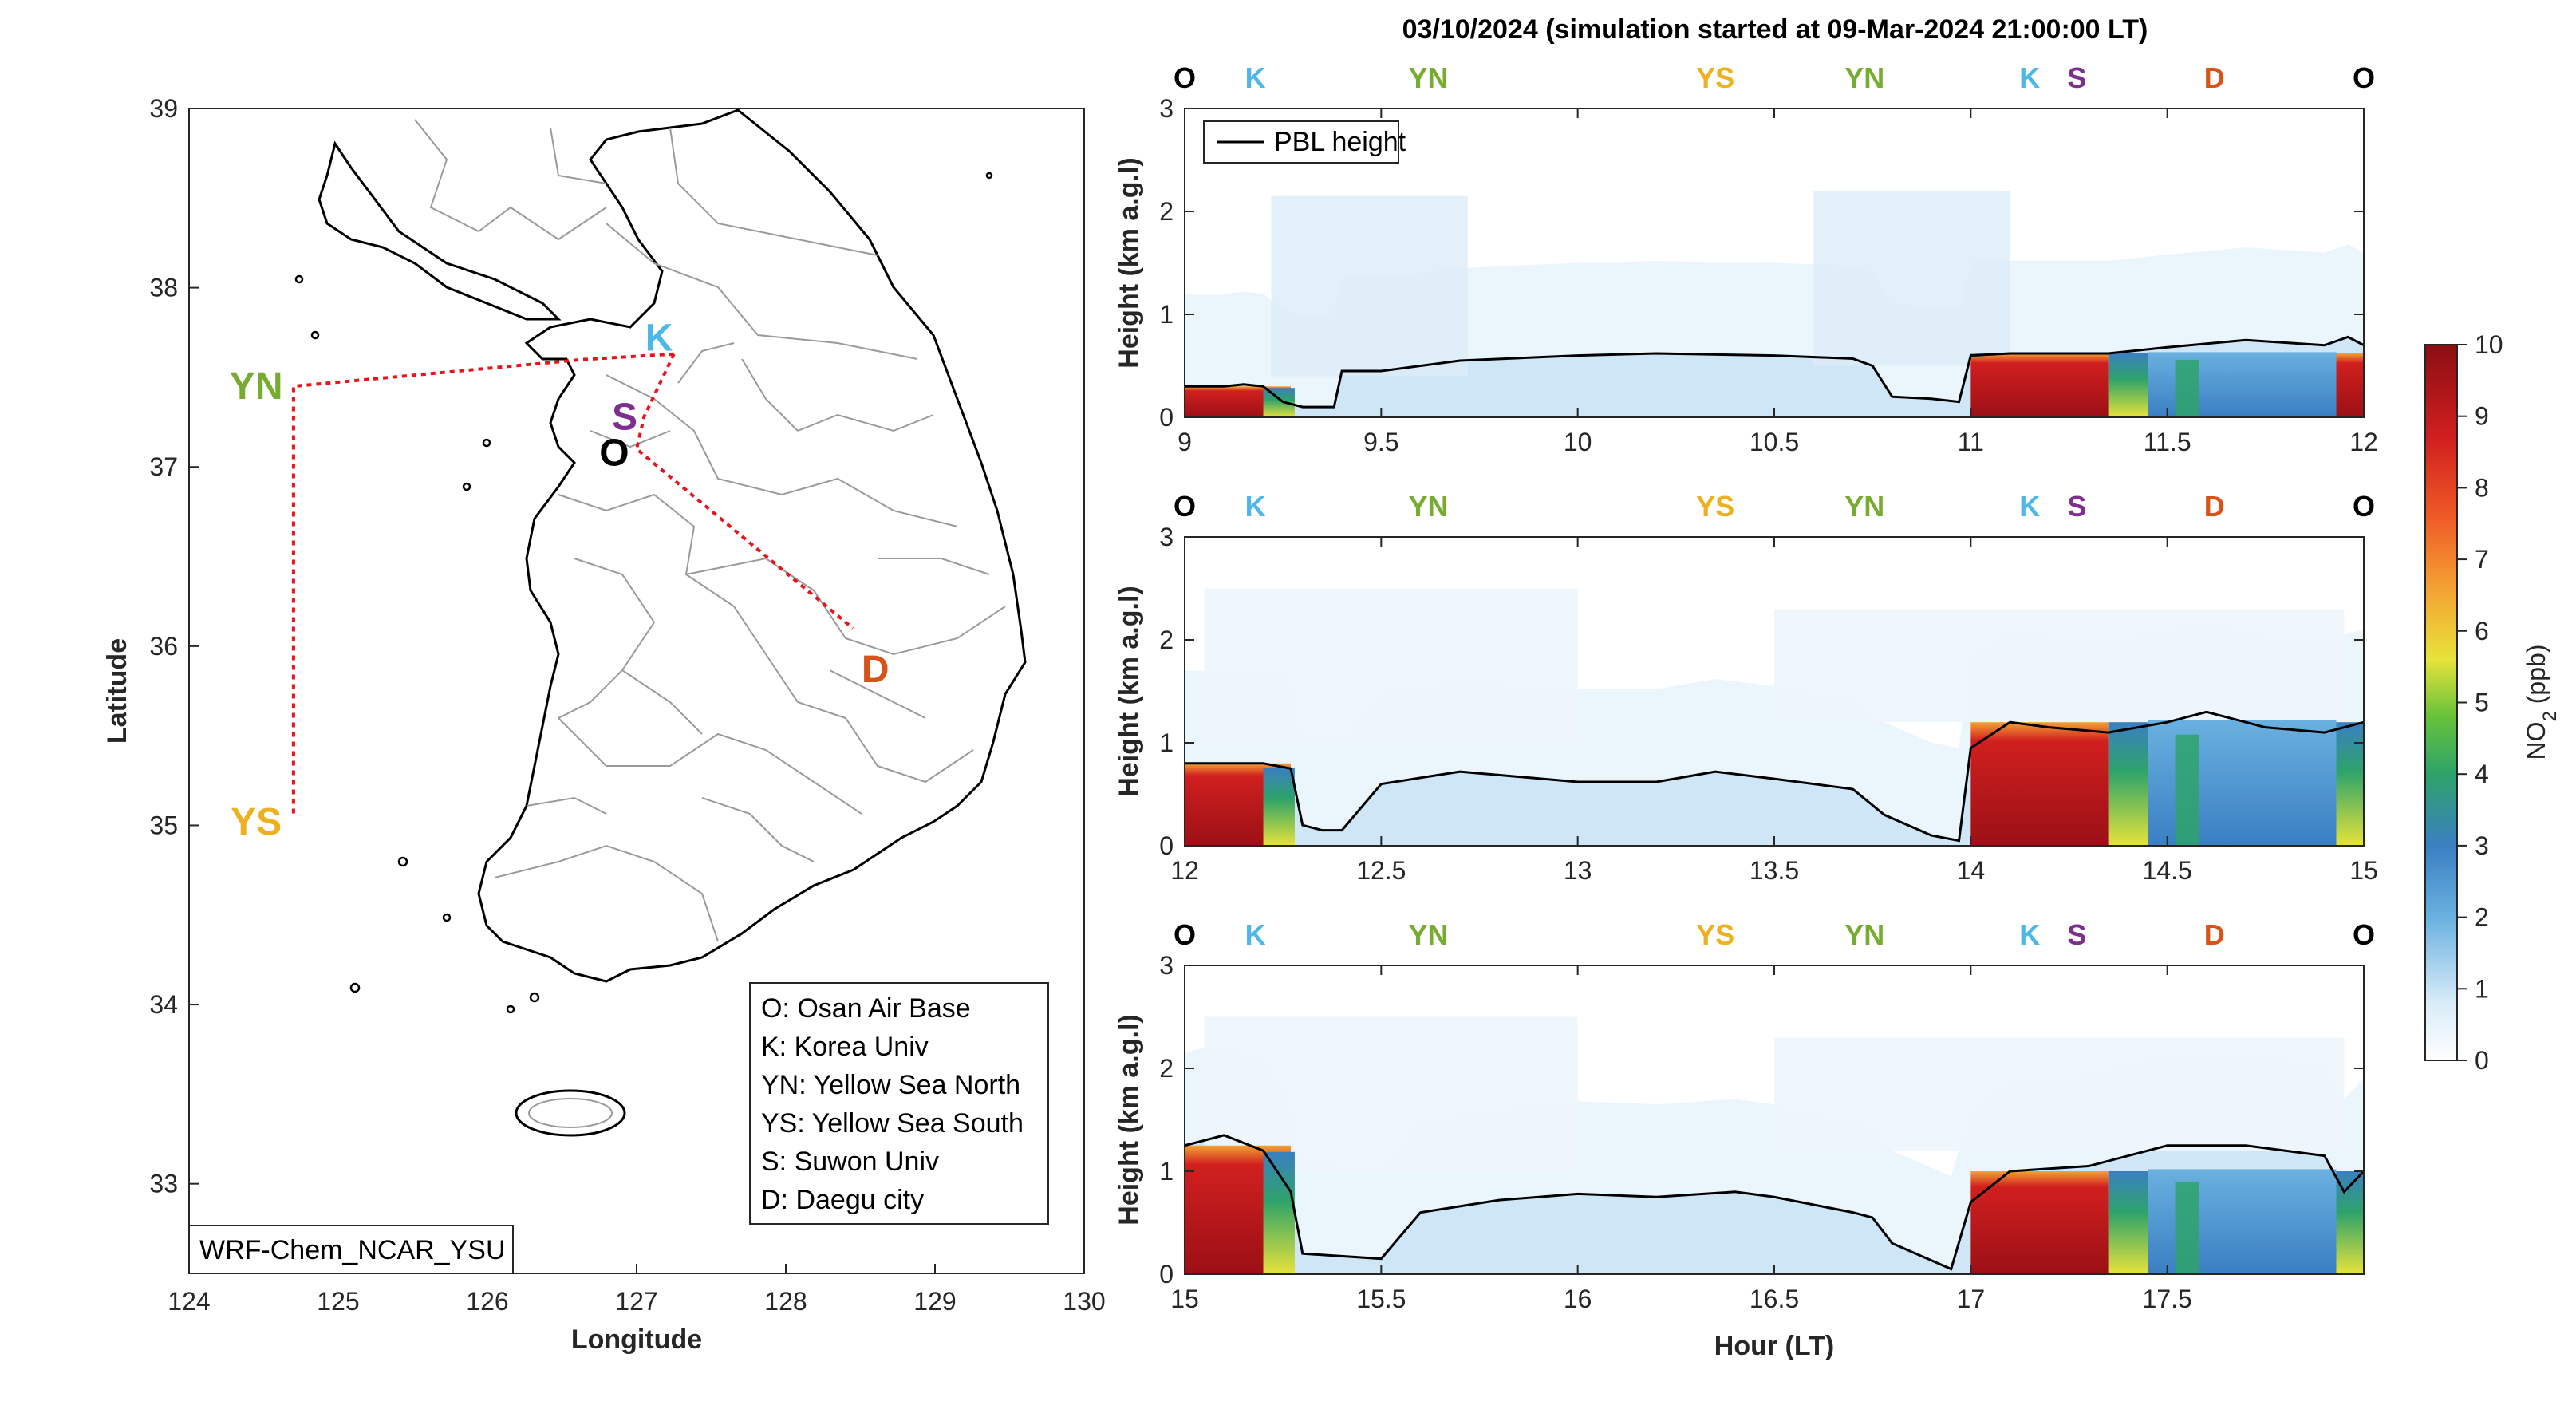 This screenshot has width=2576, height=1413. I want to click on map-xtick-label: 129, so click(935, 1301).